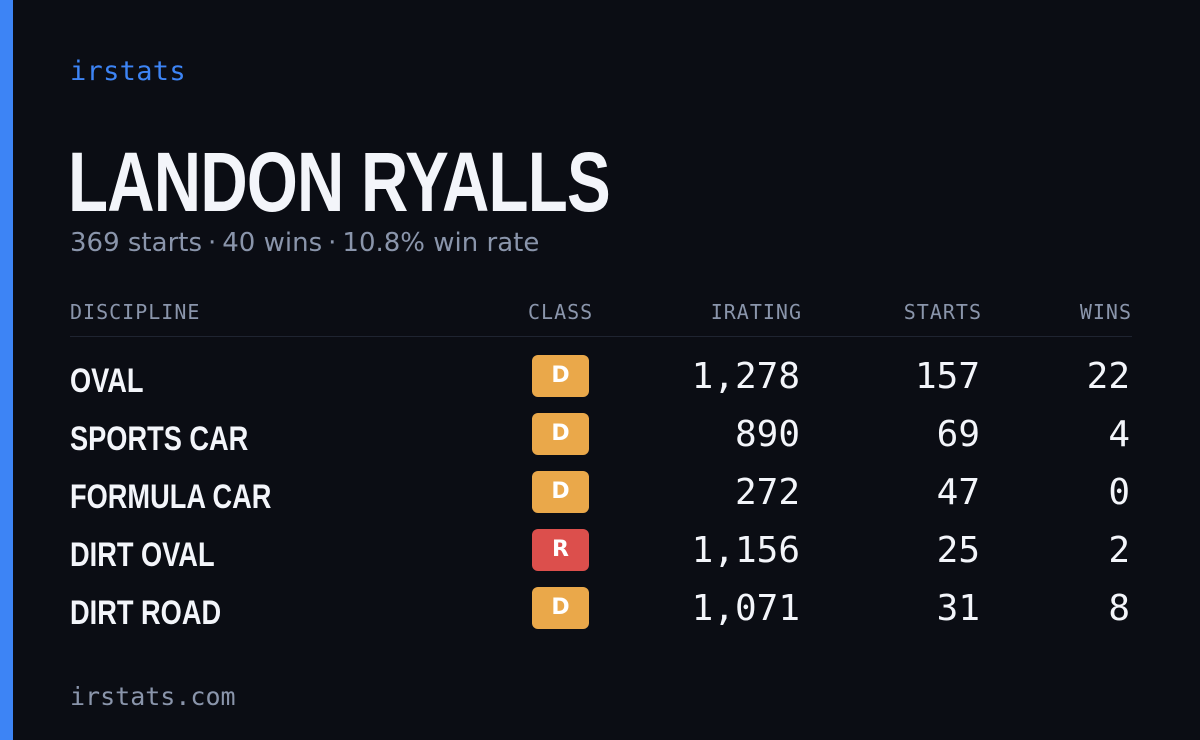  What do you see at coordinates (159, 439) in the screenshot?
I see `discipline-name: SPORTS CAR` at bounding box center [159, 439].